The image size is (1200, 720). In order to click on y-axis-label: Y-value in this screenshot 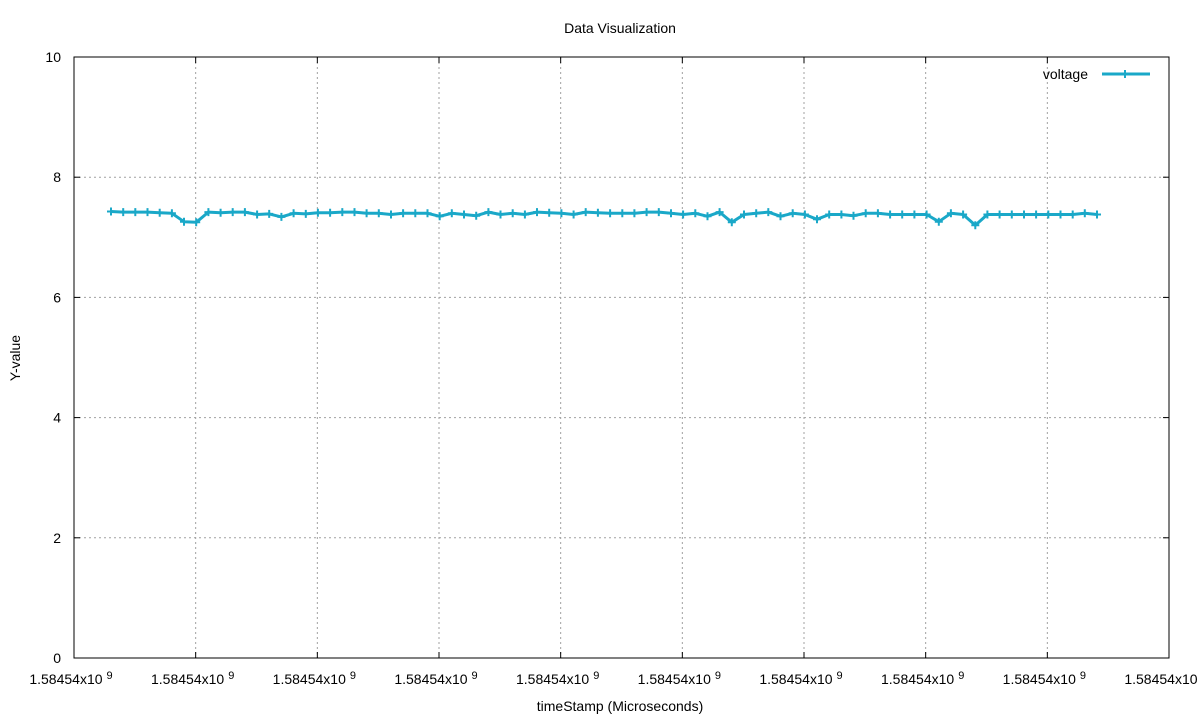, I will do `click(15, 358)`.